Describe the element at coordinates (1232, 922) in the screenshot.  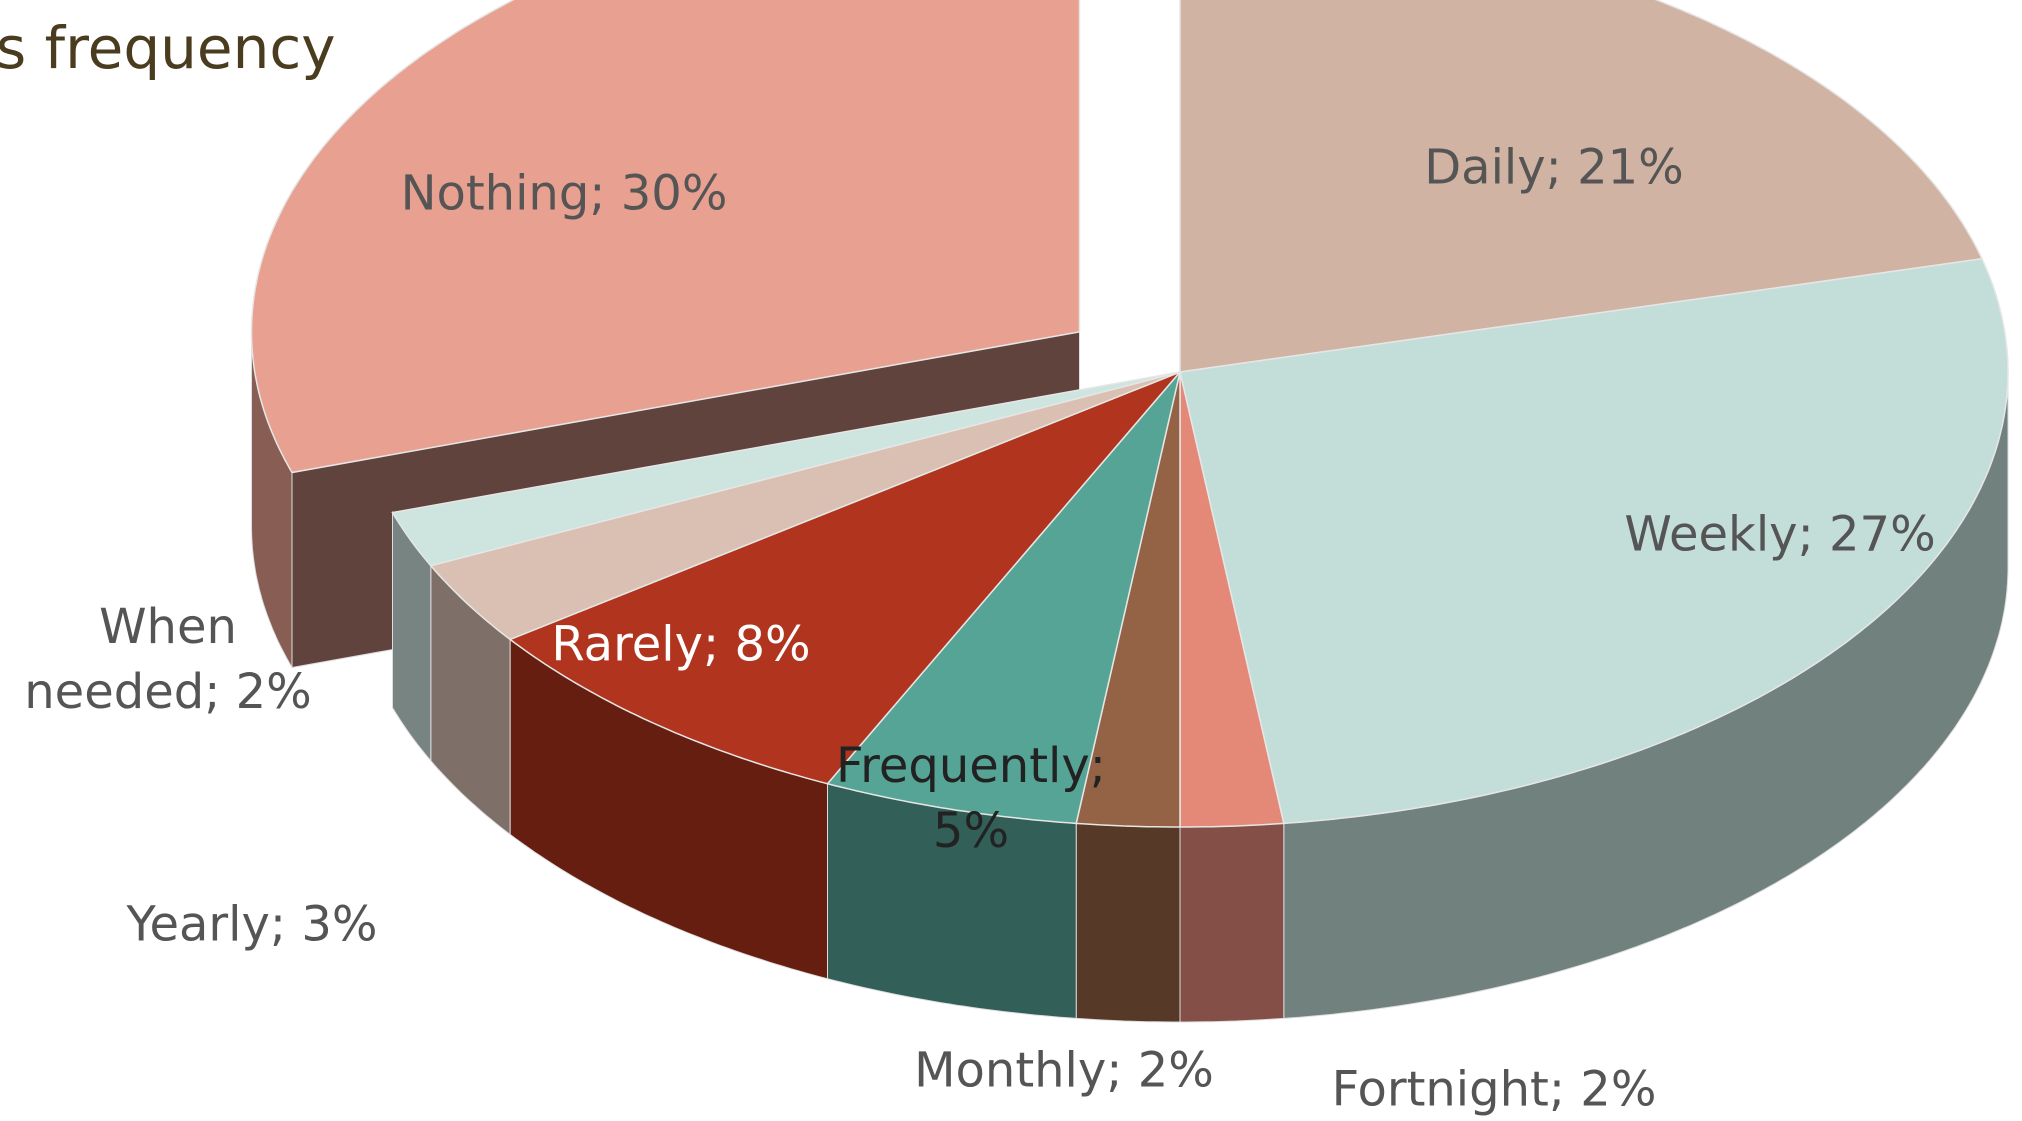
I see `slice-wall` at that location.